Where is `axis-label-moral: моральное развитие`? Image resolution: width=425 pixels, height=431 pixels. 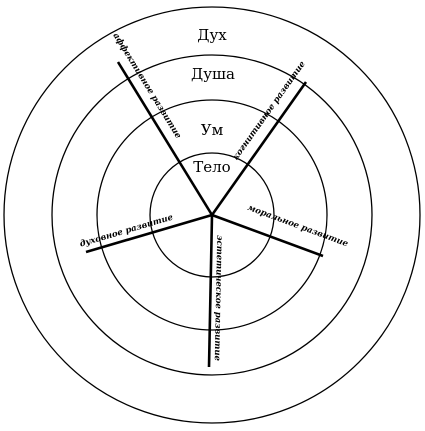 axis-label-moral: моральное развитие is located at coordinates (298, 226).